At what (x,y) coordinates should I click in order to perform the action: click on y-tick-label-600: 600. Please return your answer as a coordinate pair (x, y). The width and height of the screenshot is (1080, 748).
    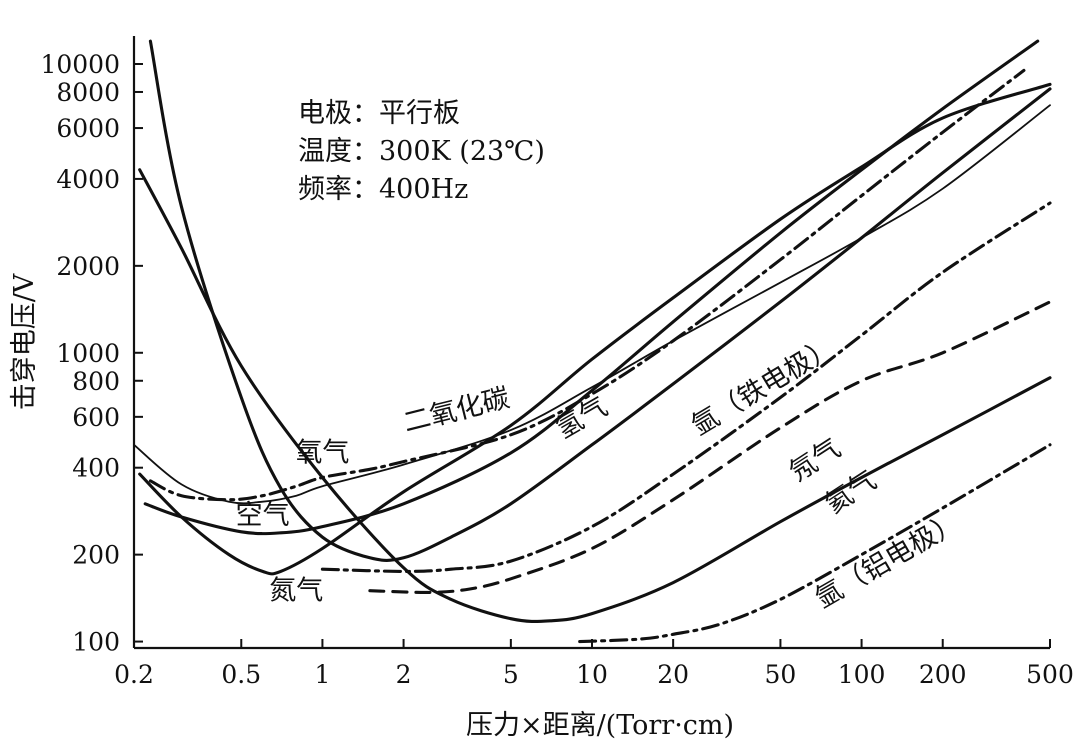
    Looking at the image, I should click on (96, 417).